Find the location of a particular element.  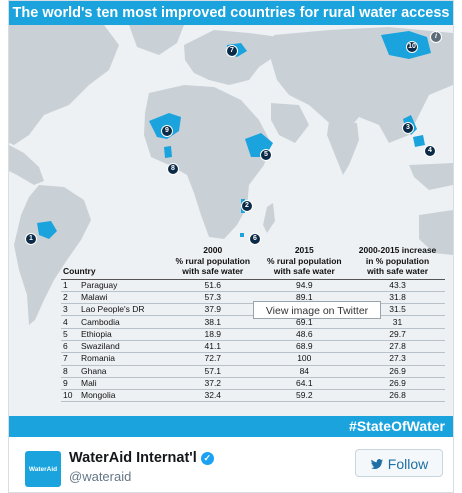

column-header-2015: 2015 % rural population with safe water is located at coordinates (304, 262).